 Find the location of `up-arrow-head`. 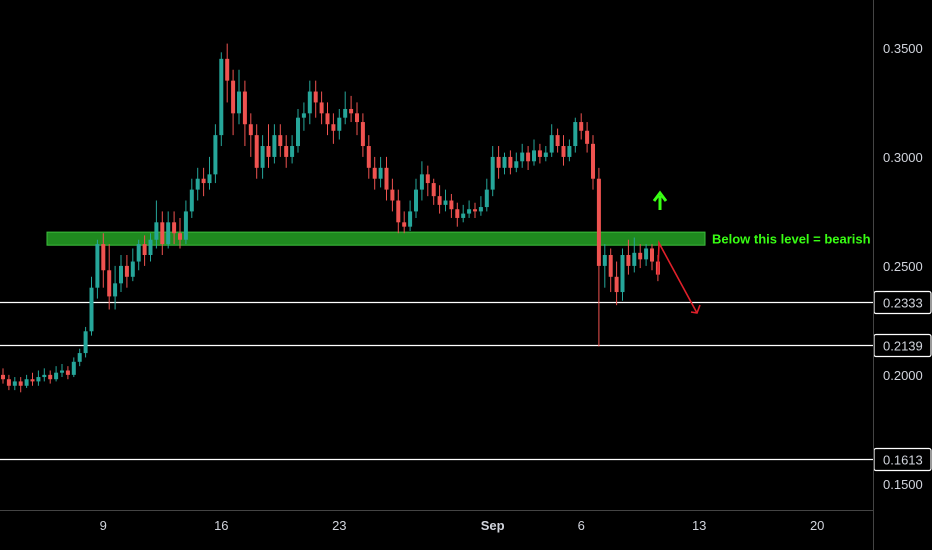

up-arrow-head is located at coordinates (660, 196).